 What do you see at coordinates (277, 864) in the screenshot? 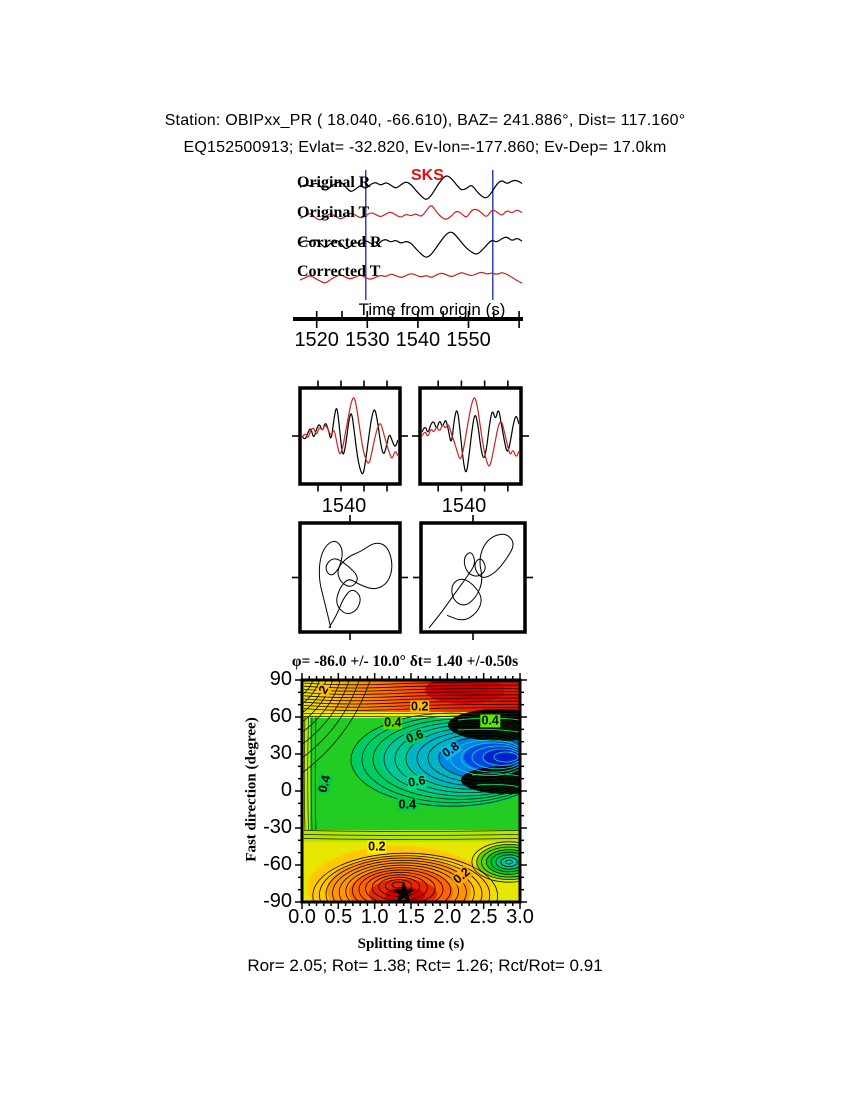
I see `fast-direction-tick-label: -60` at bounding box center [277, 864].